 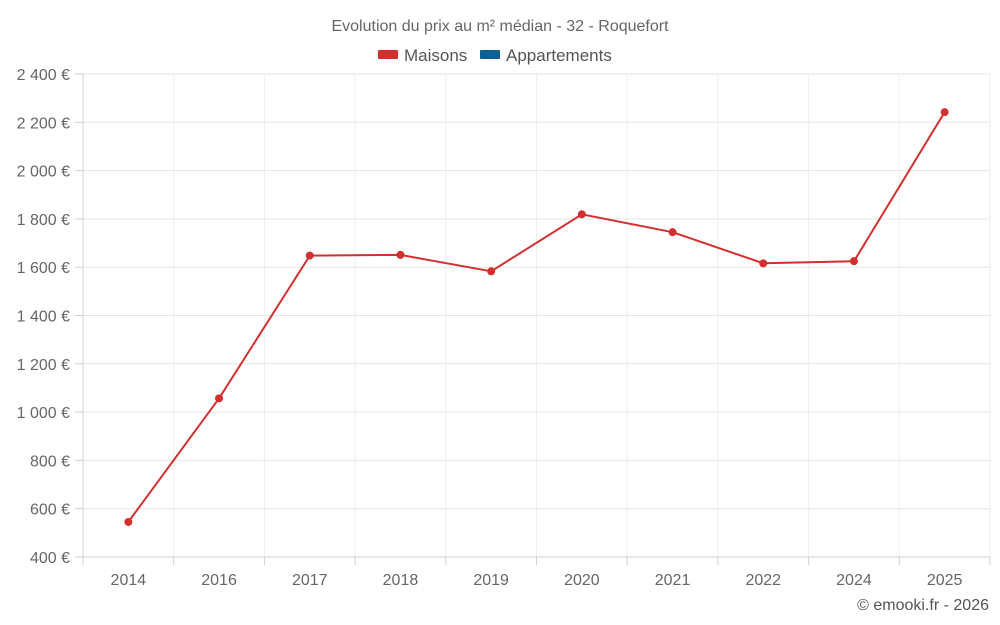 What do you see at coordinates (490, 54) in the screenshot?
I see `legend-swatch-appartements` at bounding box center [490, 54].